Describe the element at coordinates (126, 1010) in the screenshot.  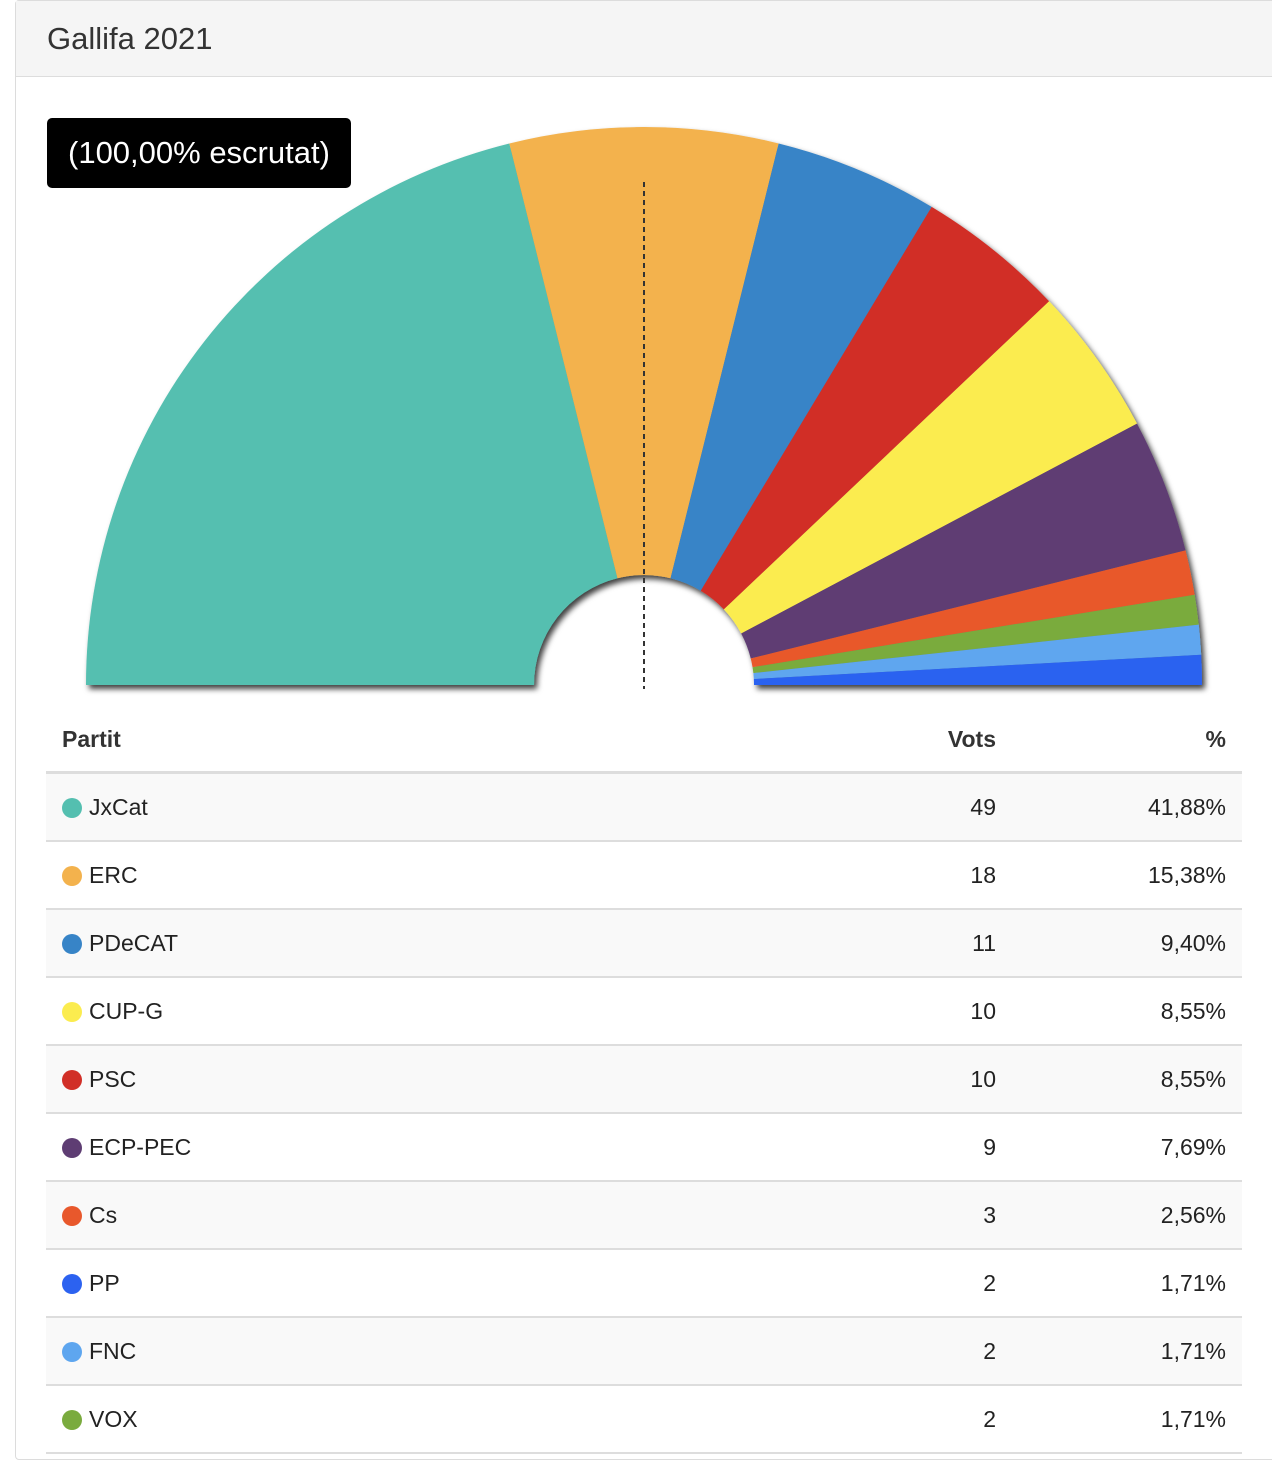
I see `party-name: CUP-G` at that location.